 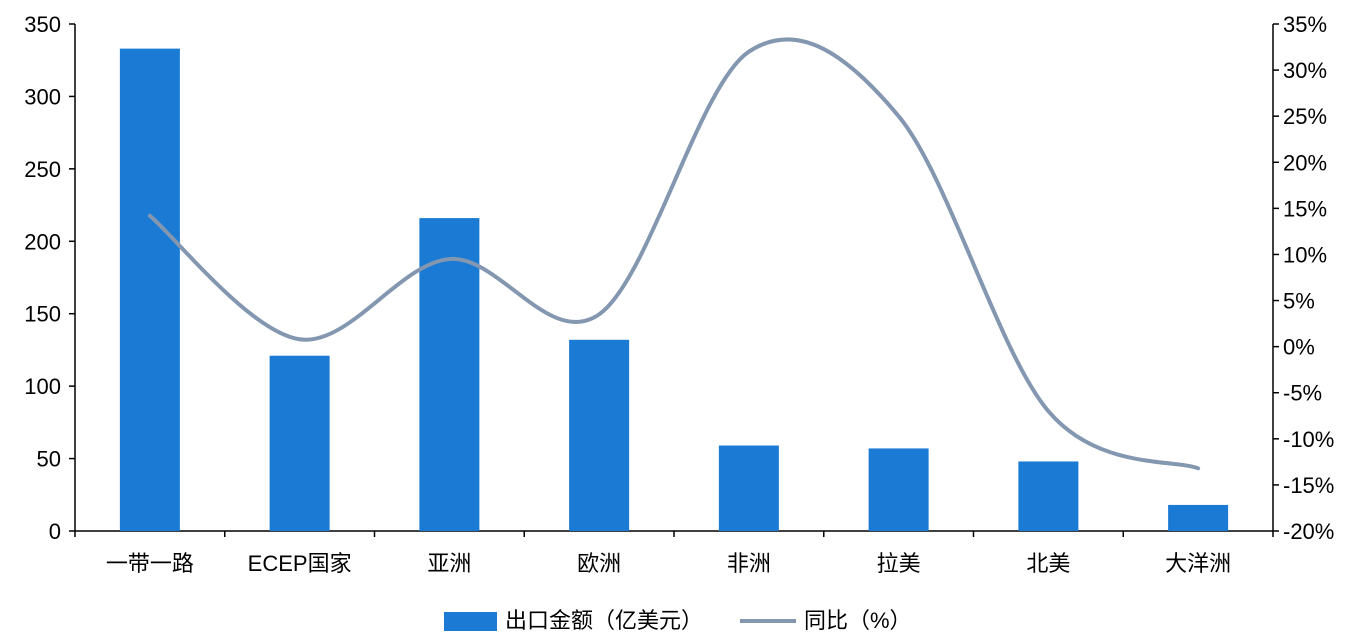 I want to click on y-left-tick-label: 250, so click(x=42, y=169).